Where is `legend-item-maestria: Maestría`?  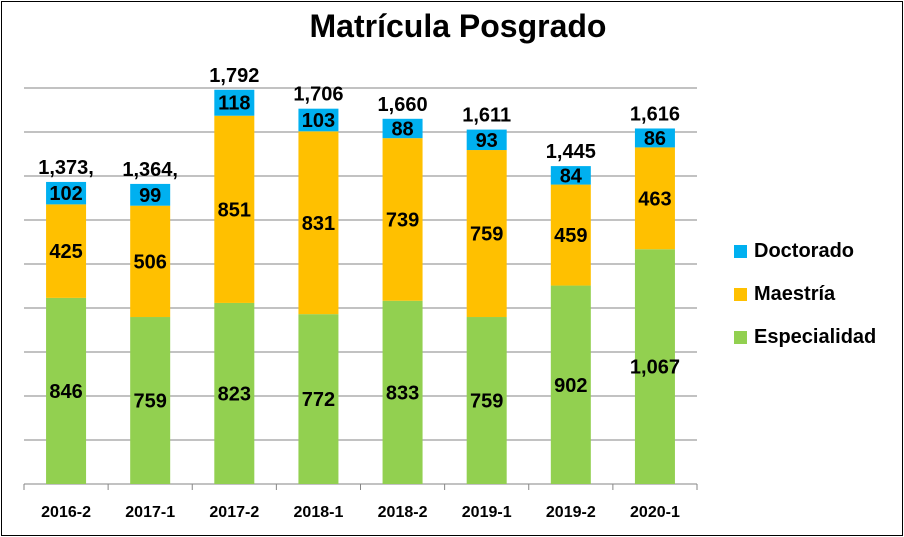 legend-item-maestria: Maestría is located at coordinates (805, 294).